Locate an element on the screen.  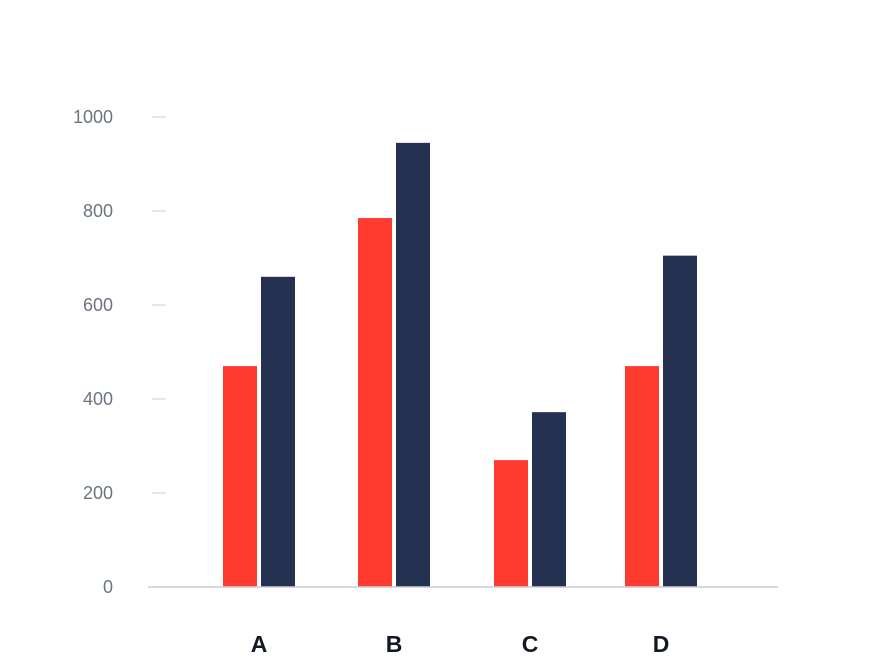
y-tick-label-600: 600 is located at coordinates (98, 305).